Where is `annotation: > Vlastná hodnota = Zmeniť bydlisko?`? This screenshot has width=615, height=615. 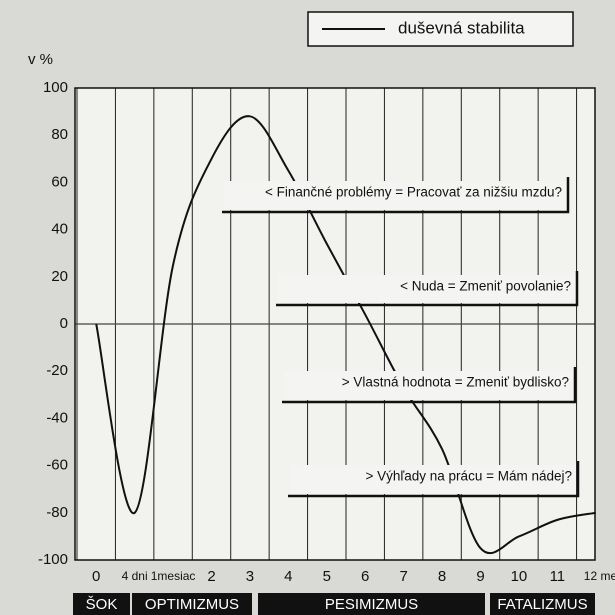 annotation: > Vlastná hodnota = Zmeniť bydlisko? is located at coordinates (455, 382).